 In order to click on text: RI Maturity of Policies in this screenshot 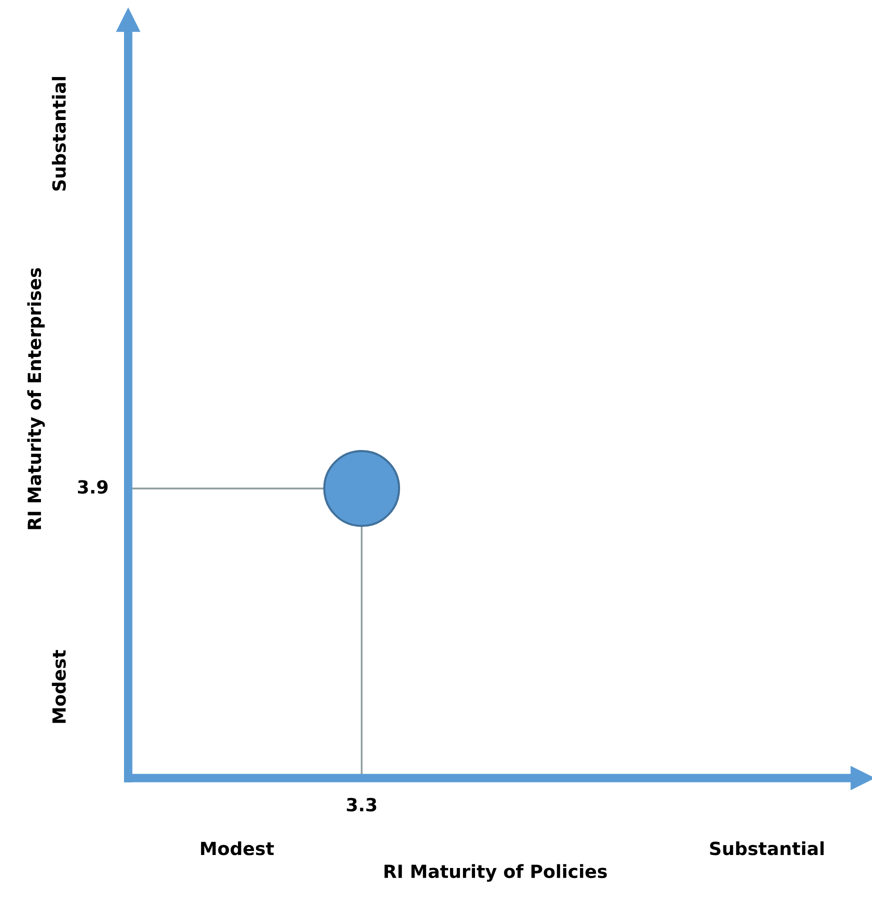, I will do `click(495, 873)`.